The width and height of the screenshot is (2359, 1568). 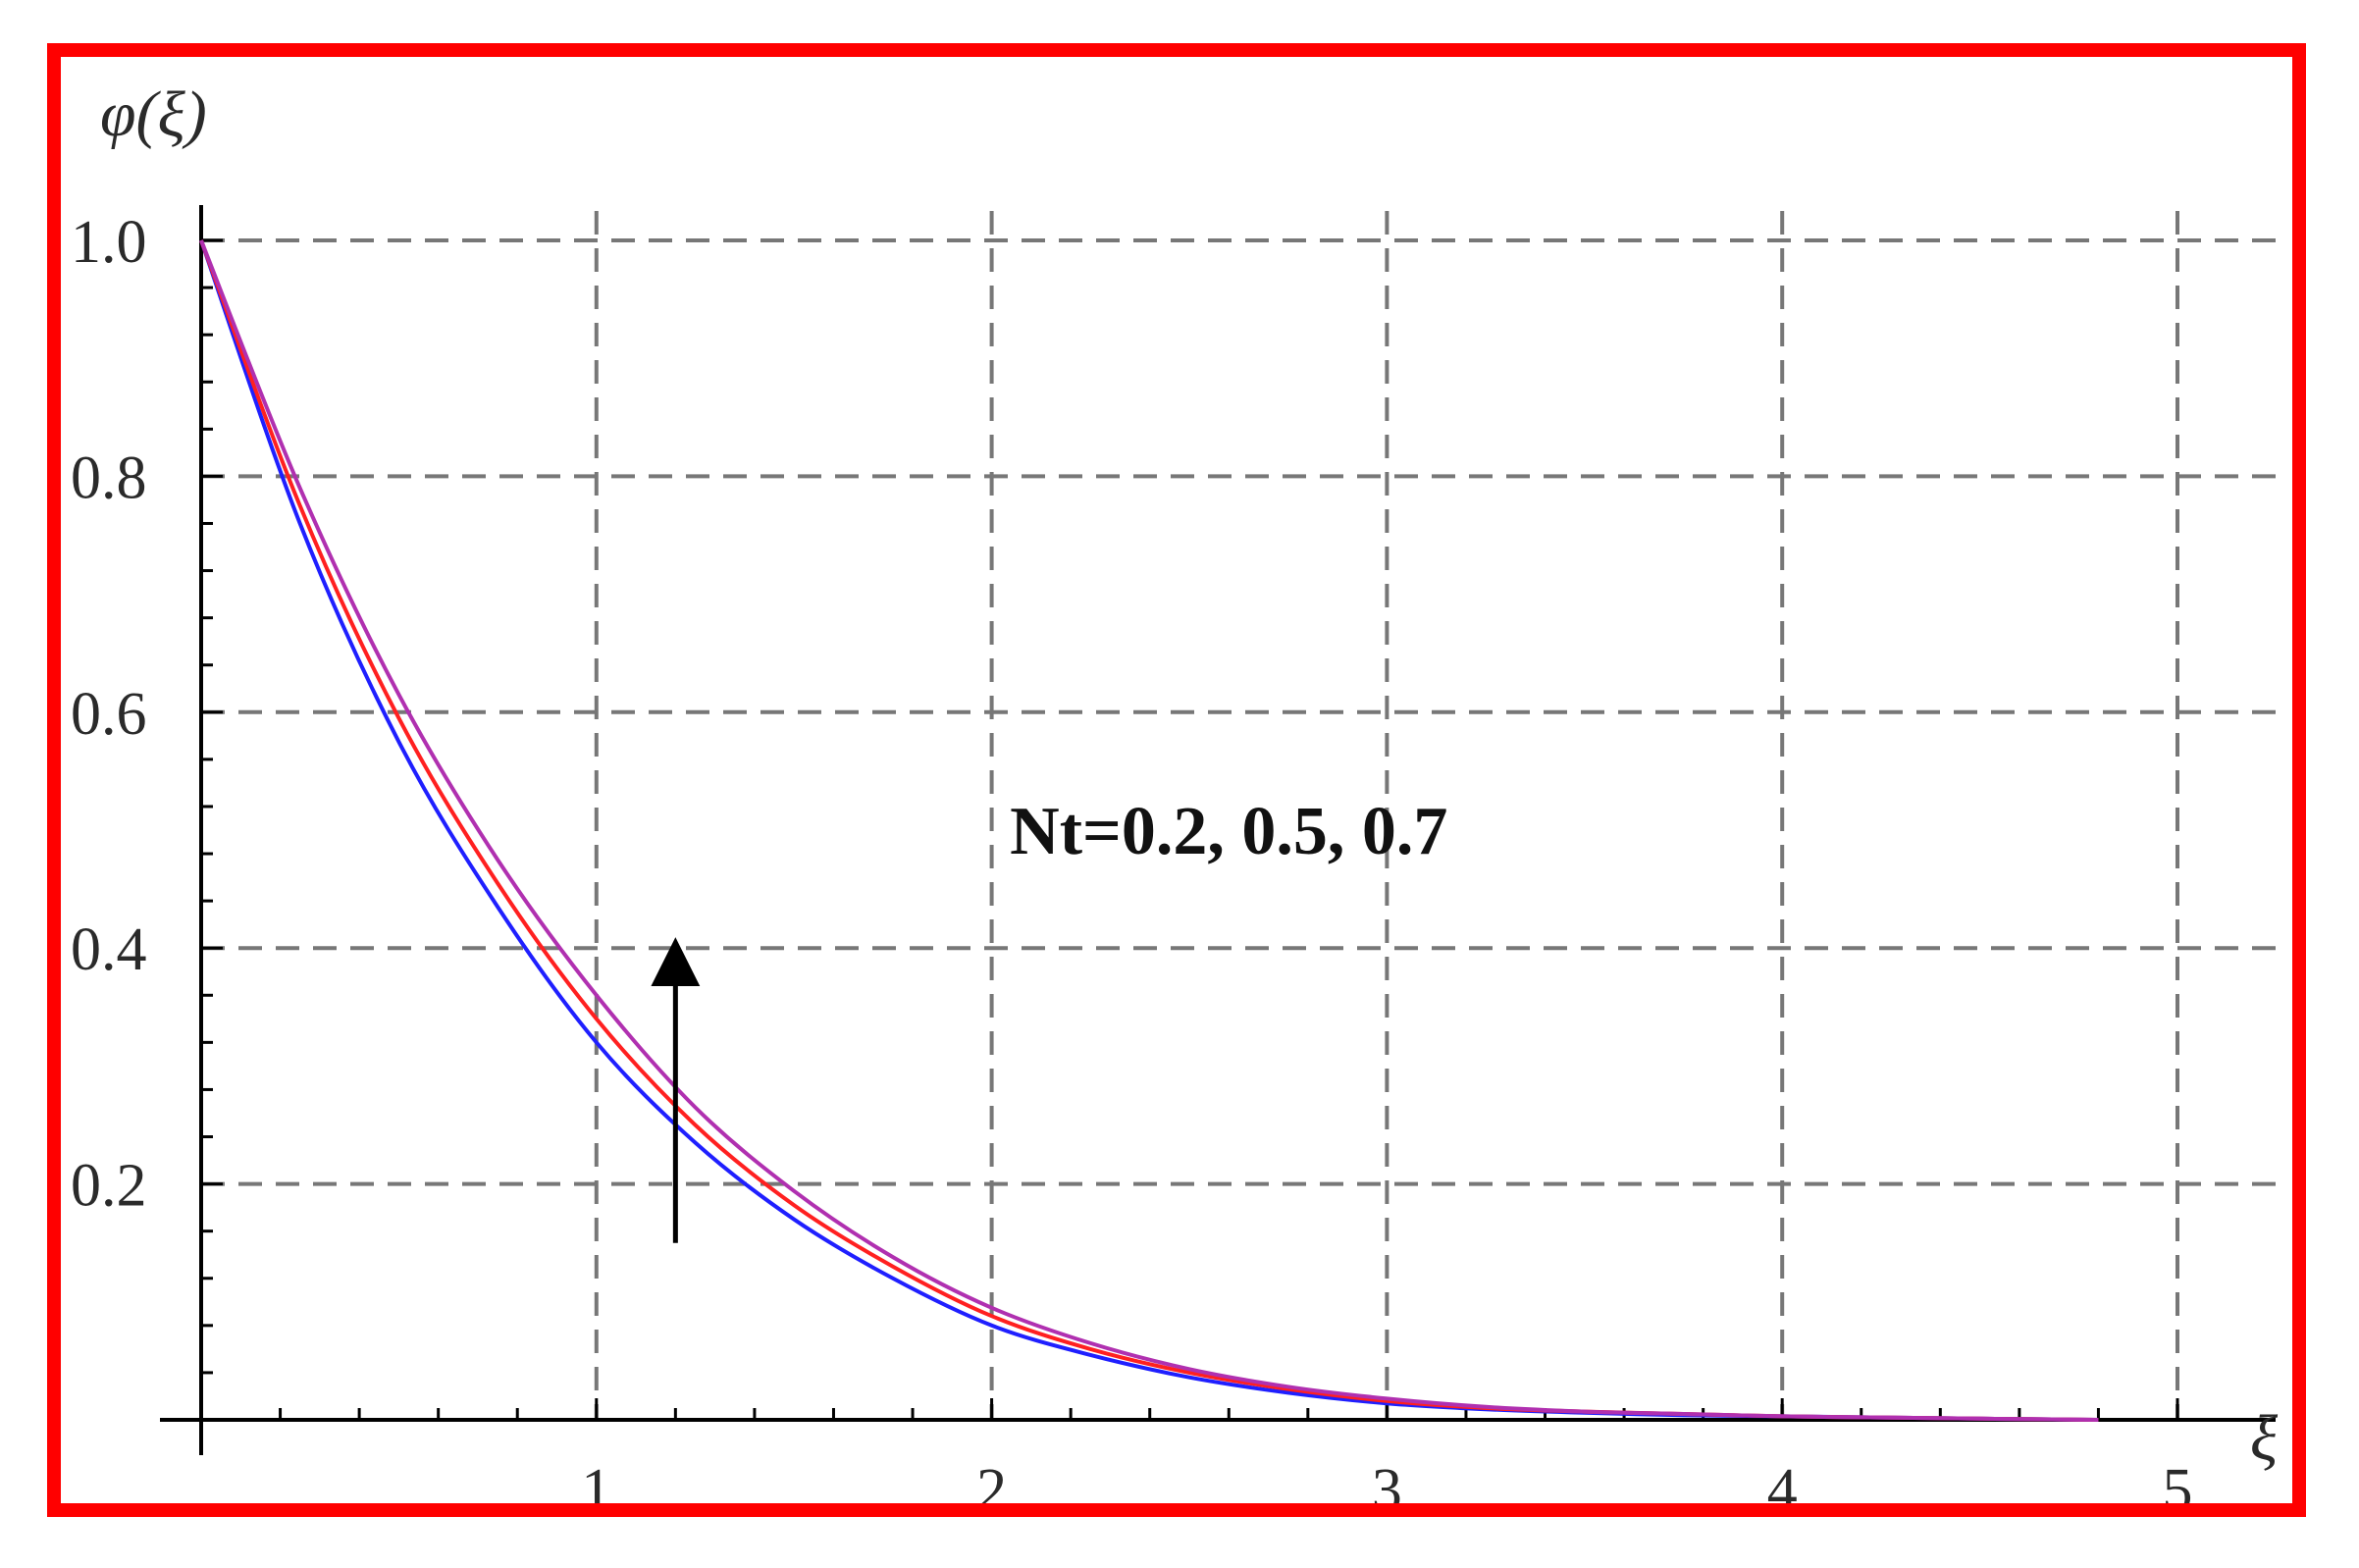 What do you see at coordinates (109, 1186) in the screenshot?
I see `y-tick-label-0: 0.2` at bounding box center [109, 1186].